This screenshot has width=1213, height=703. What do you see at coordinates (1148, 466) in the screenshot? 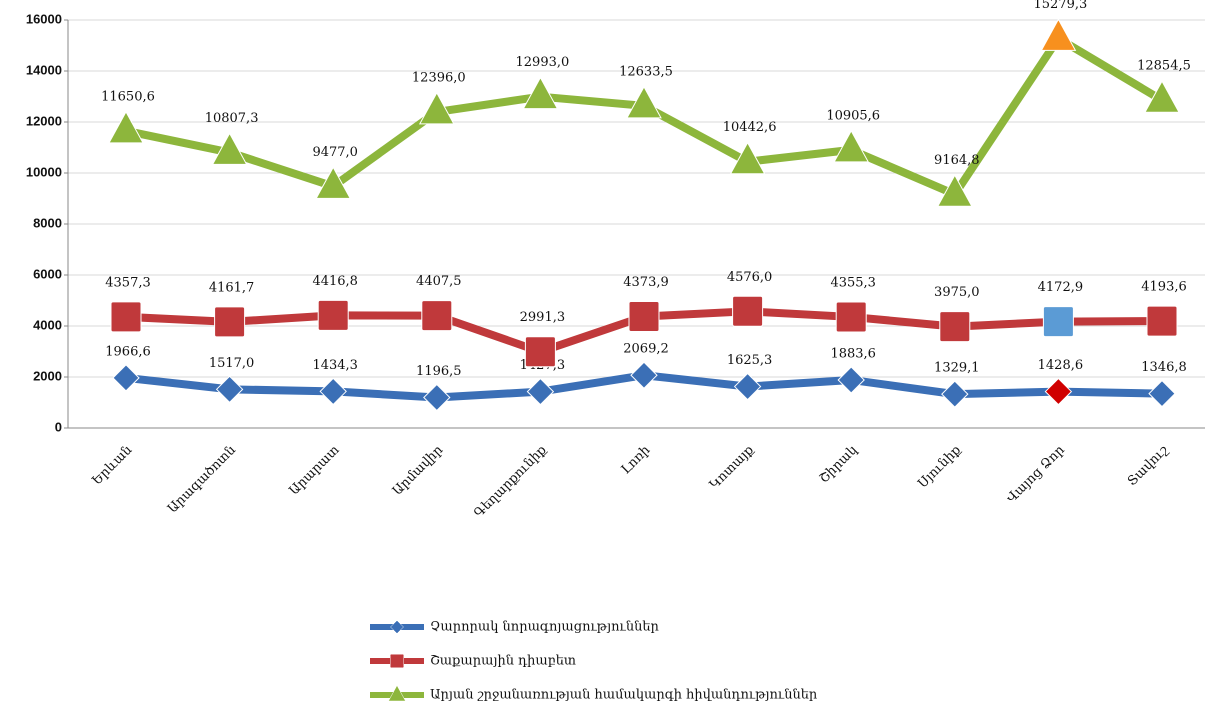
I see `x-tick-label: Տավուշ` at bounding box center [1148, 466].